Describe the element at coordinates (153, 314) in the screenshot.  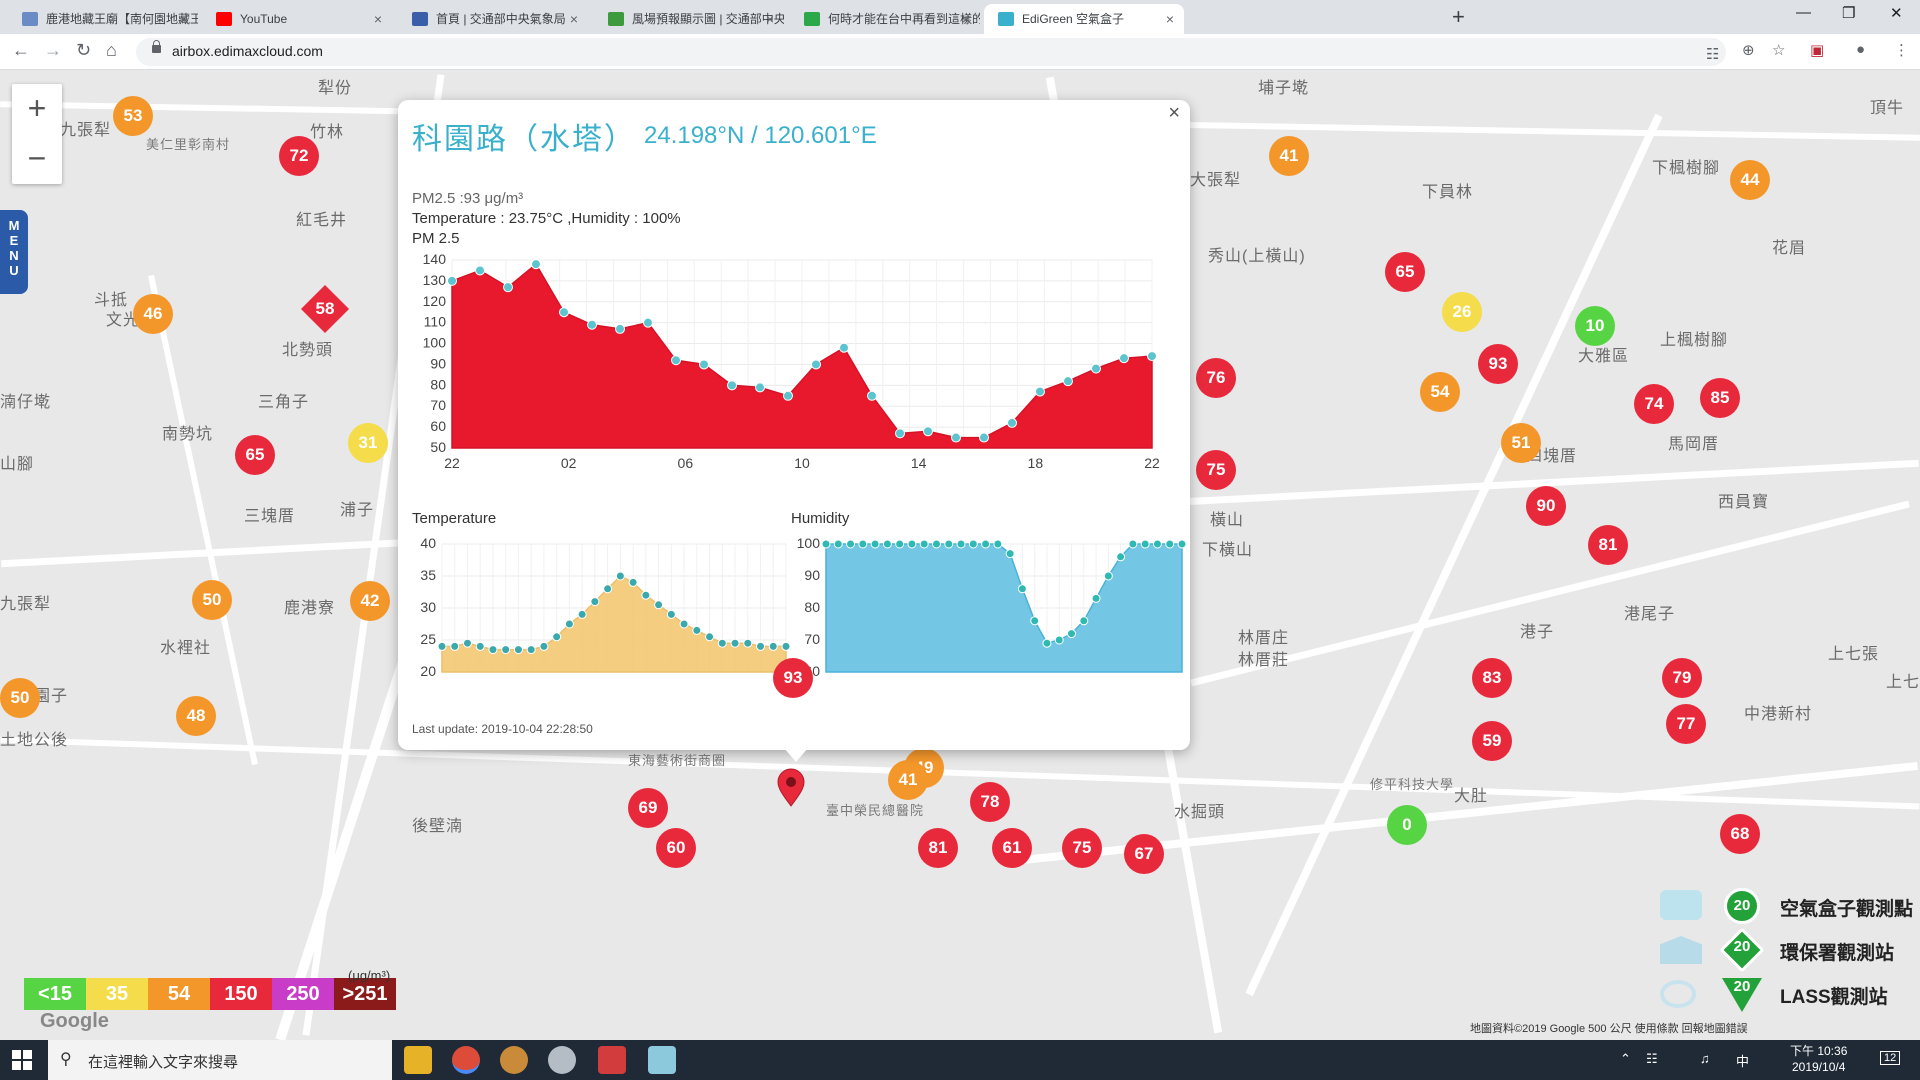
I see `airbox-marker: 46` at that location.